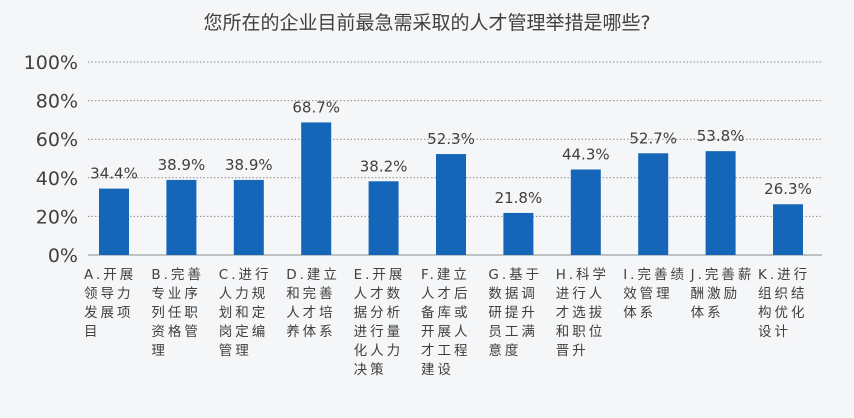  I want to click on x-category-label: I.完善绩效管理体系, so click(655, 294).